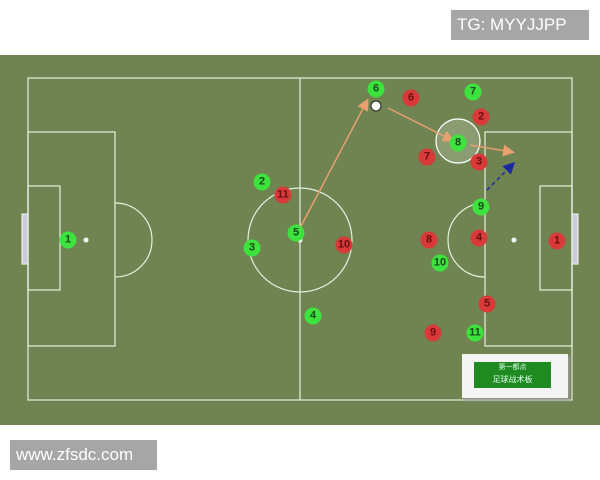 The width and height of the screenshot is (600, 480). I want to click on red-player-8: 8, so click(429, 240).